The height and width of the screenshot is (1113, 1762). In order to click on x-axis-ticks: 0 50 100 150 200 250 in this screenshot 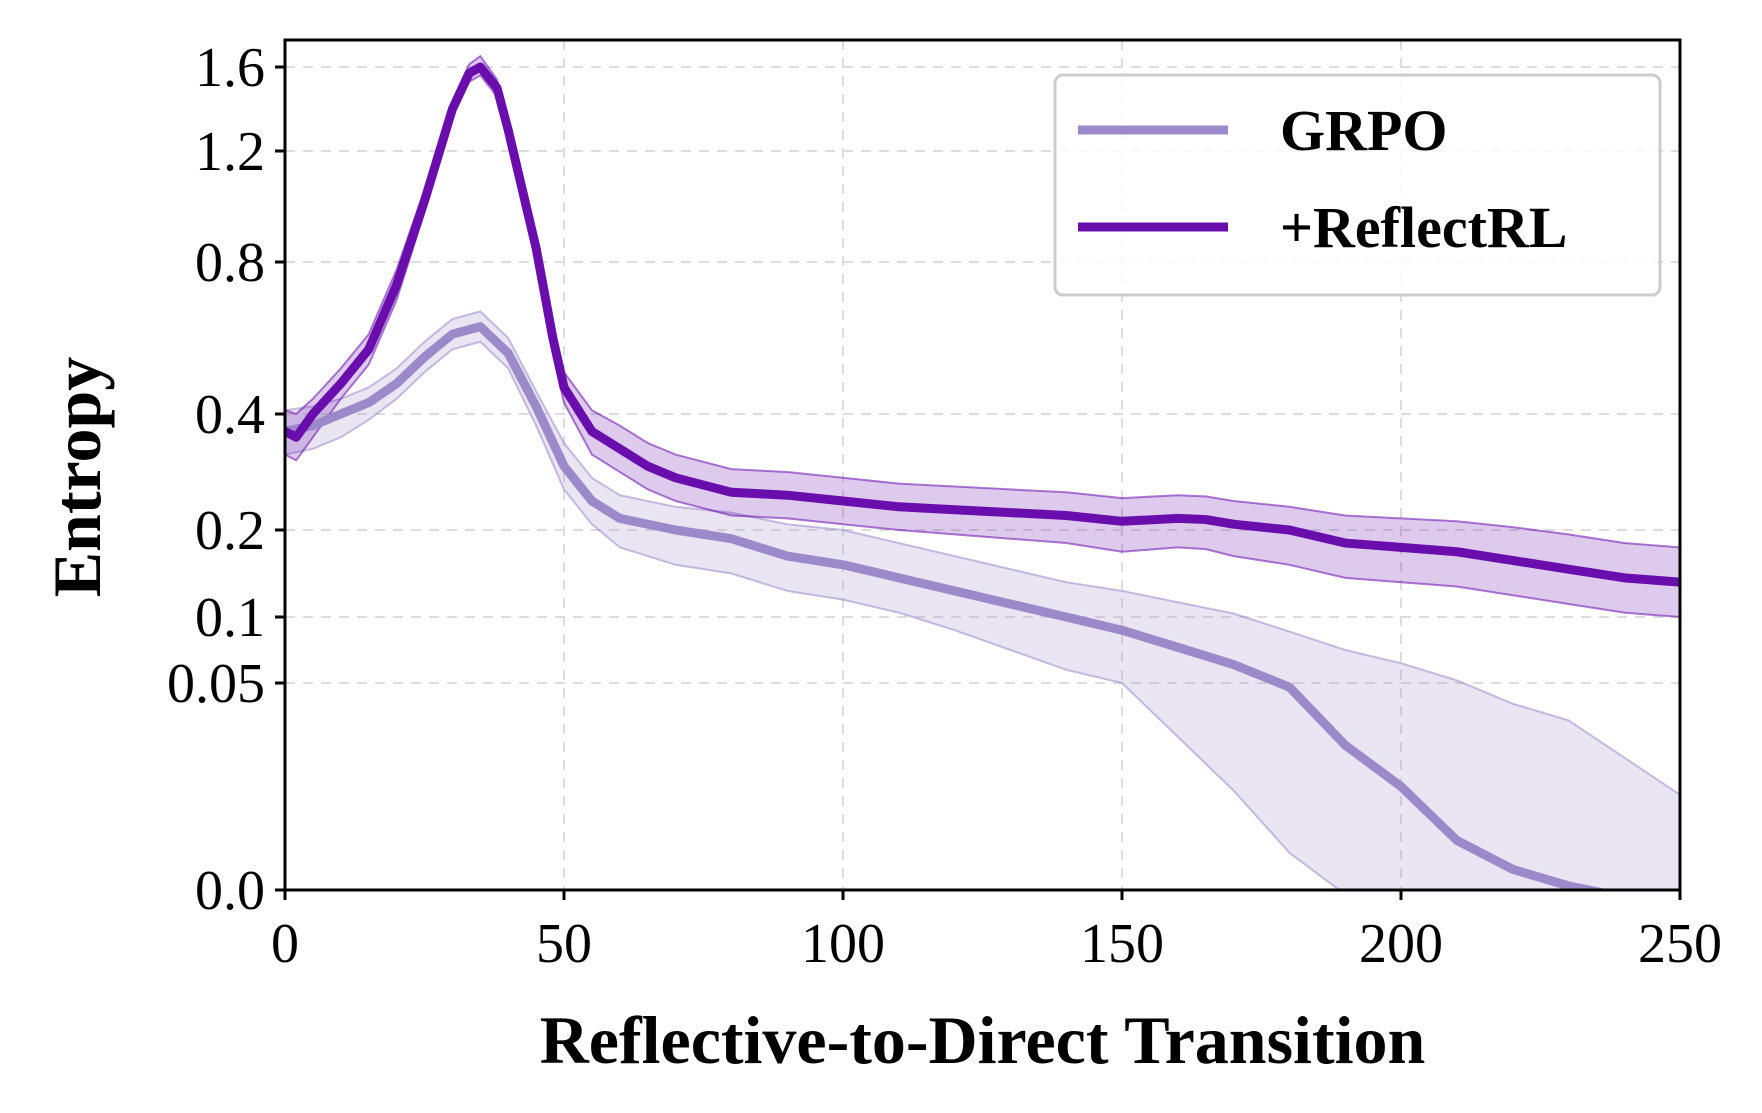, I will do `click(996, 932)`.